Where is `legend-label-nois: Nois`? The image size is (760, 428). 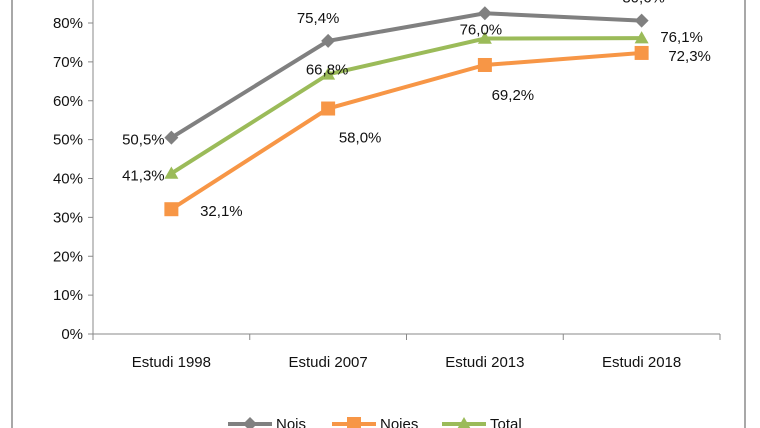 legend-label-nois: Nois is located at coordinates (291, 422).